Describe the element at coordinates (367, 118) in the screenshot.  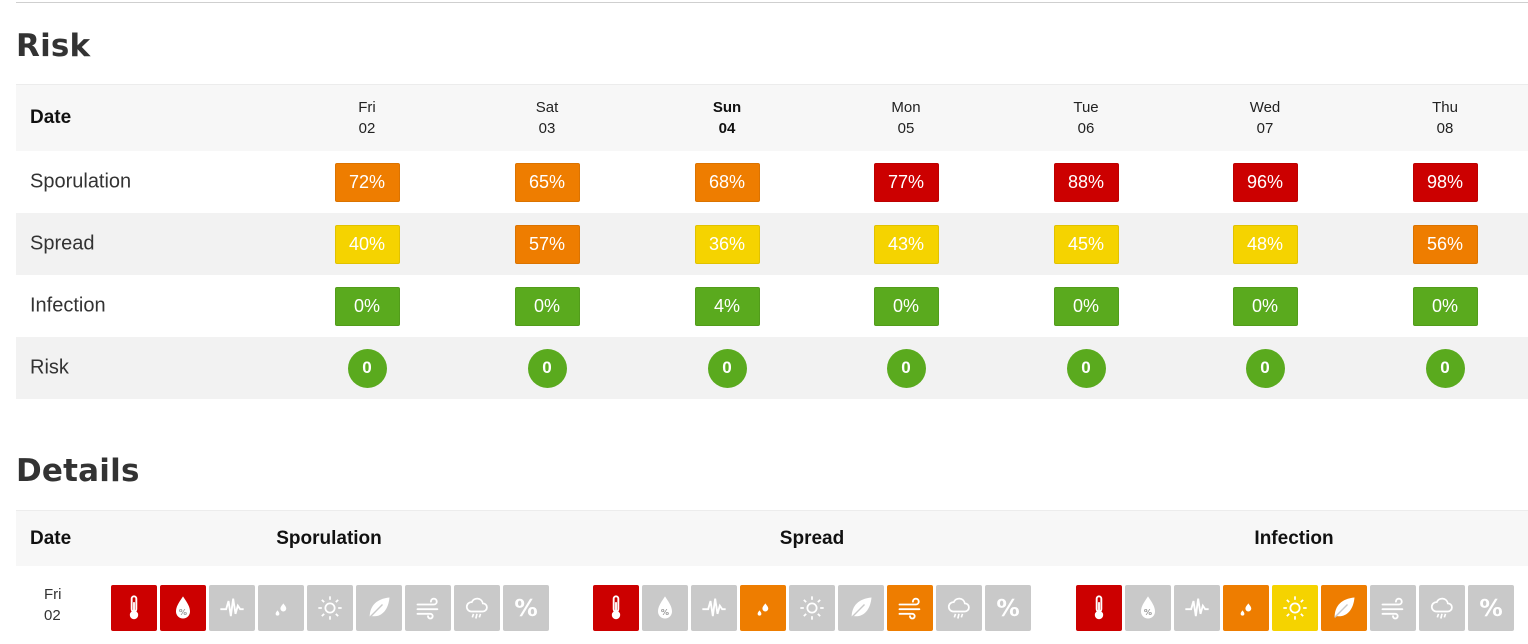
I see `day-header-fri: Fri 02` at that location.